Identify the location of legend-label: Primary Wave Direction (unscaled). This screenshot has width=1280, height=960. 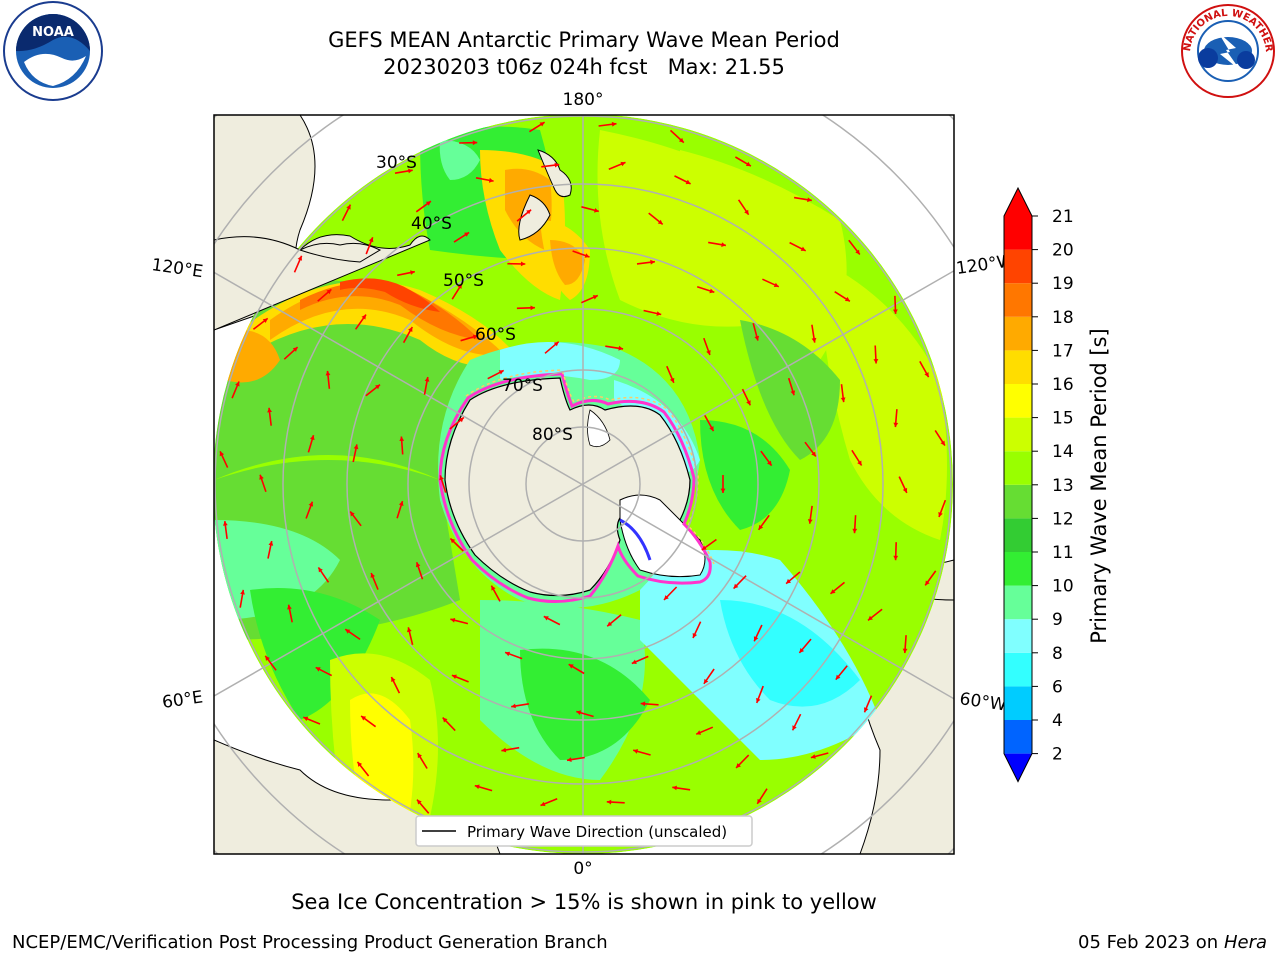
(597, 832).